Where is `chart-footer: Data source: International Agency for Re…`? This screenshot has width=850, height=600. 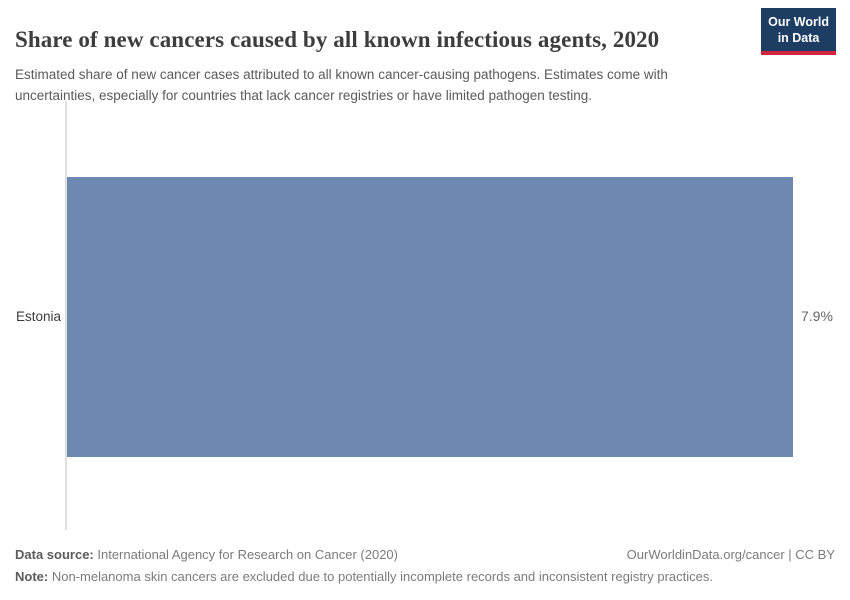
chart-footer: Data source: International Agency for Re… is located at coordinates (425, 566).